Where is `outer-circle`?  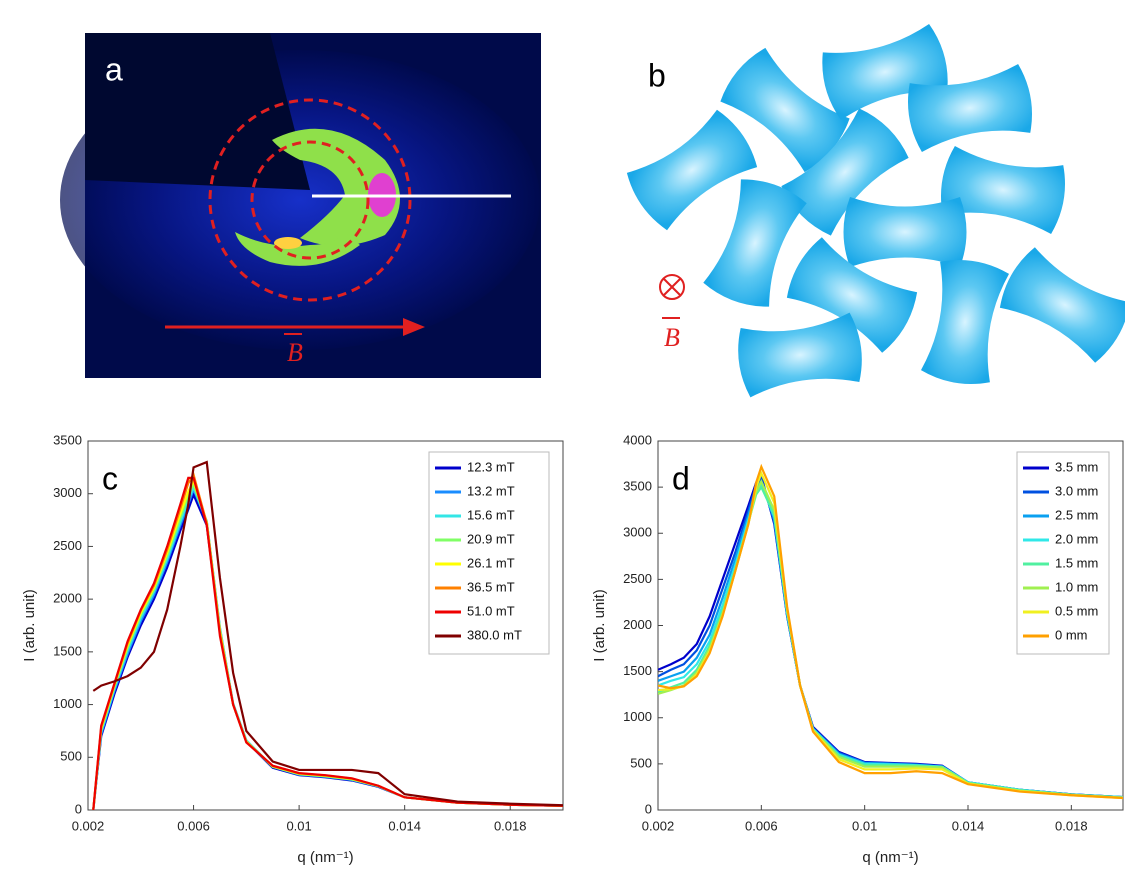 outer-circle is located at coordinates (310, 200).